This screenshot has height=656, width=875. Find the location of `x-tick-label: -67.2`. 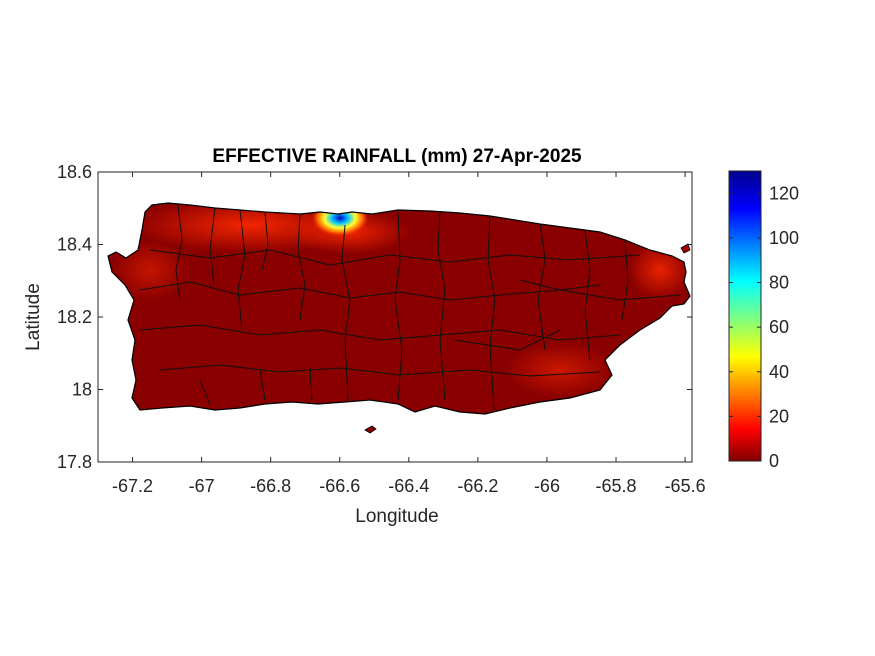

x-tick-label: -67.2 is located at coordinates (132, 486).